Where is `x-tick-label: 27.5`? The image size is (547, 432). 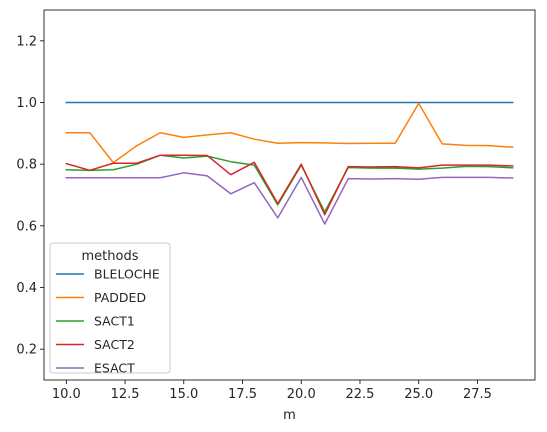 x-tick-label: 27.5 is located at coordinates (477, 394).